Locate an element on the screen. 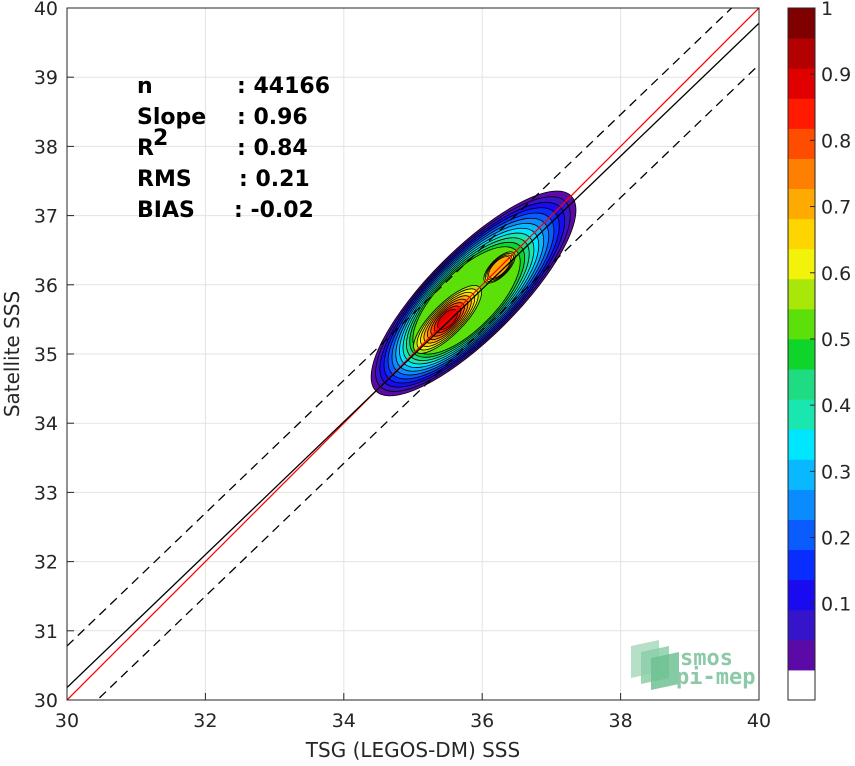 This screenshot has width=855, height=766. colorbar-tick-label: 0.6 is located at coordinates (836, 274).